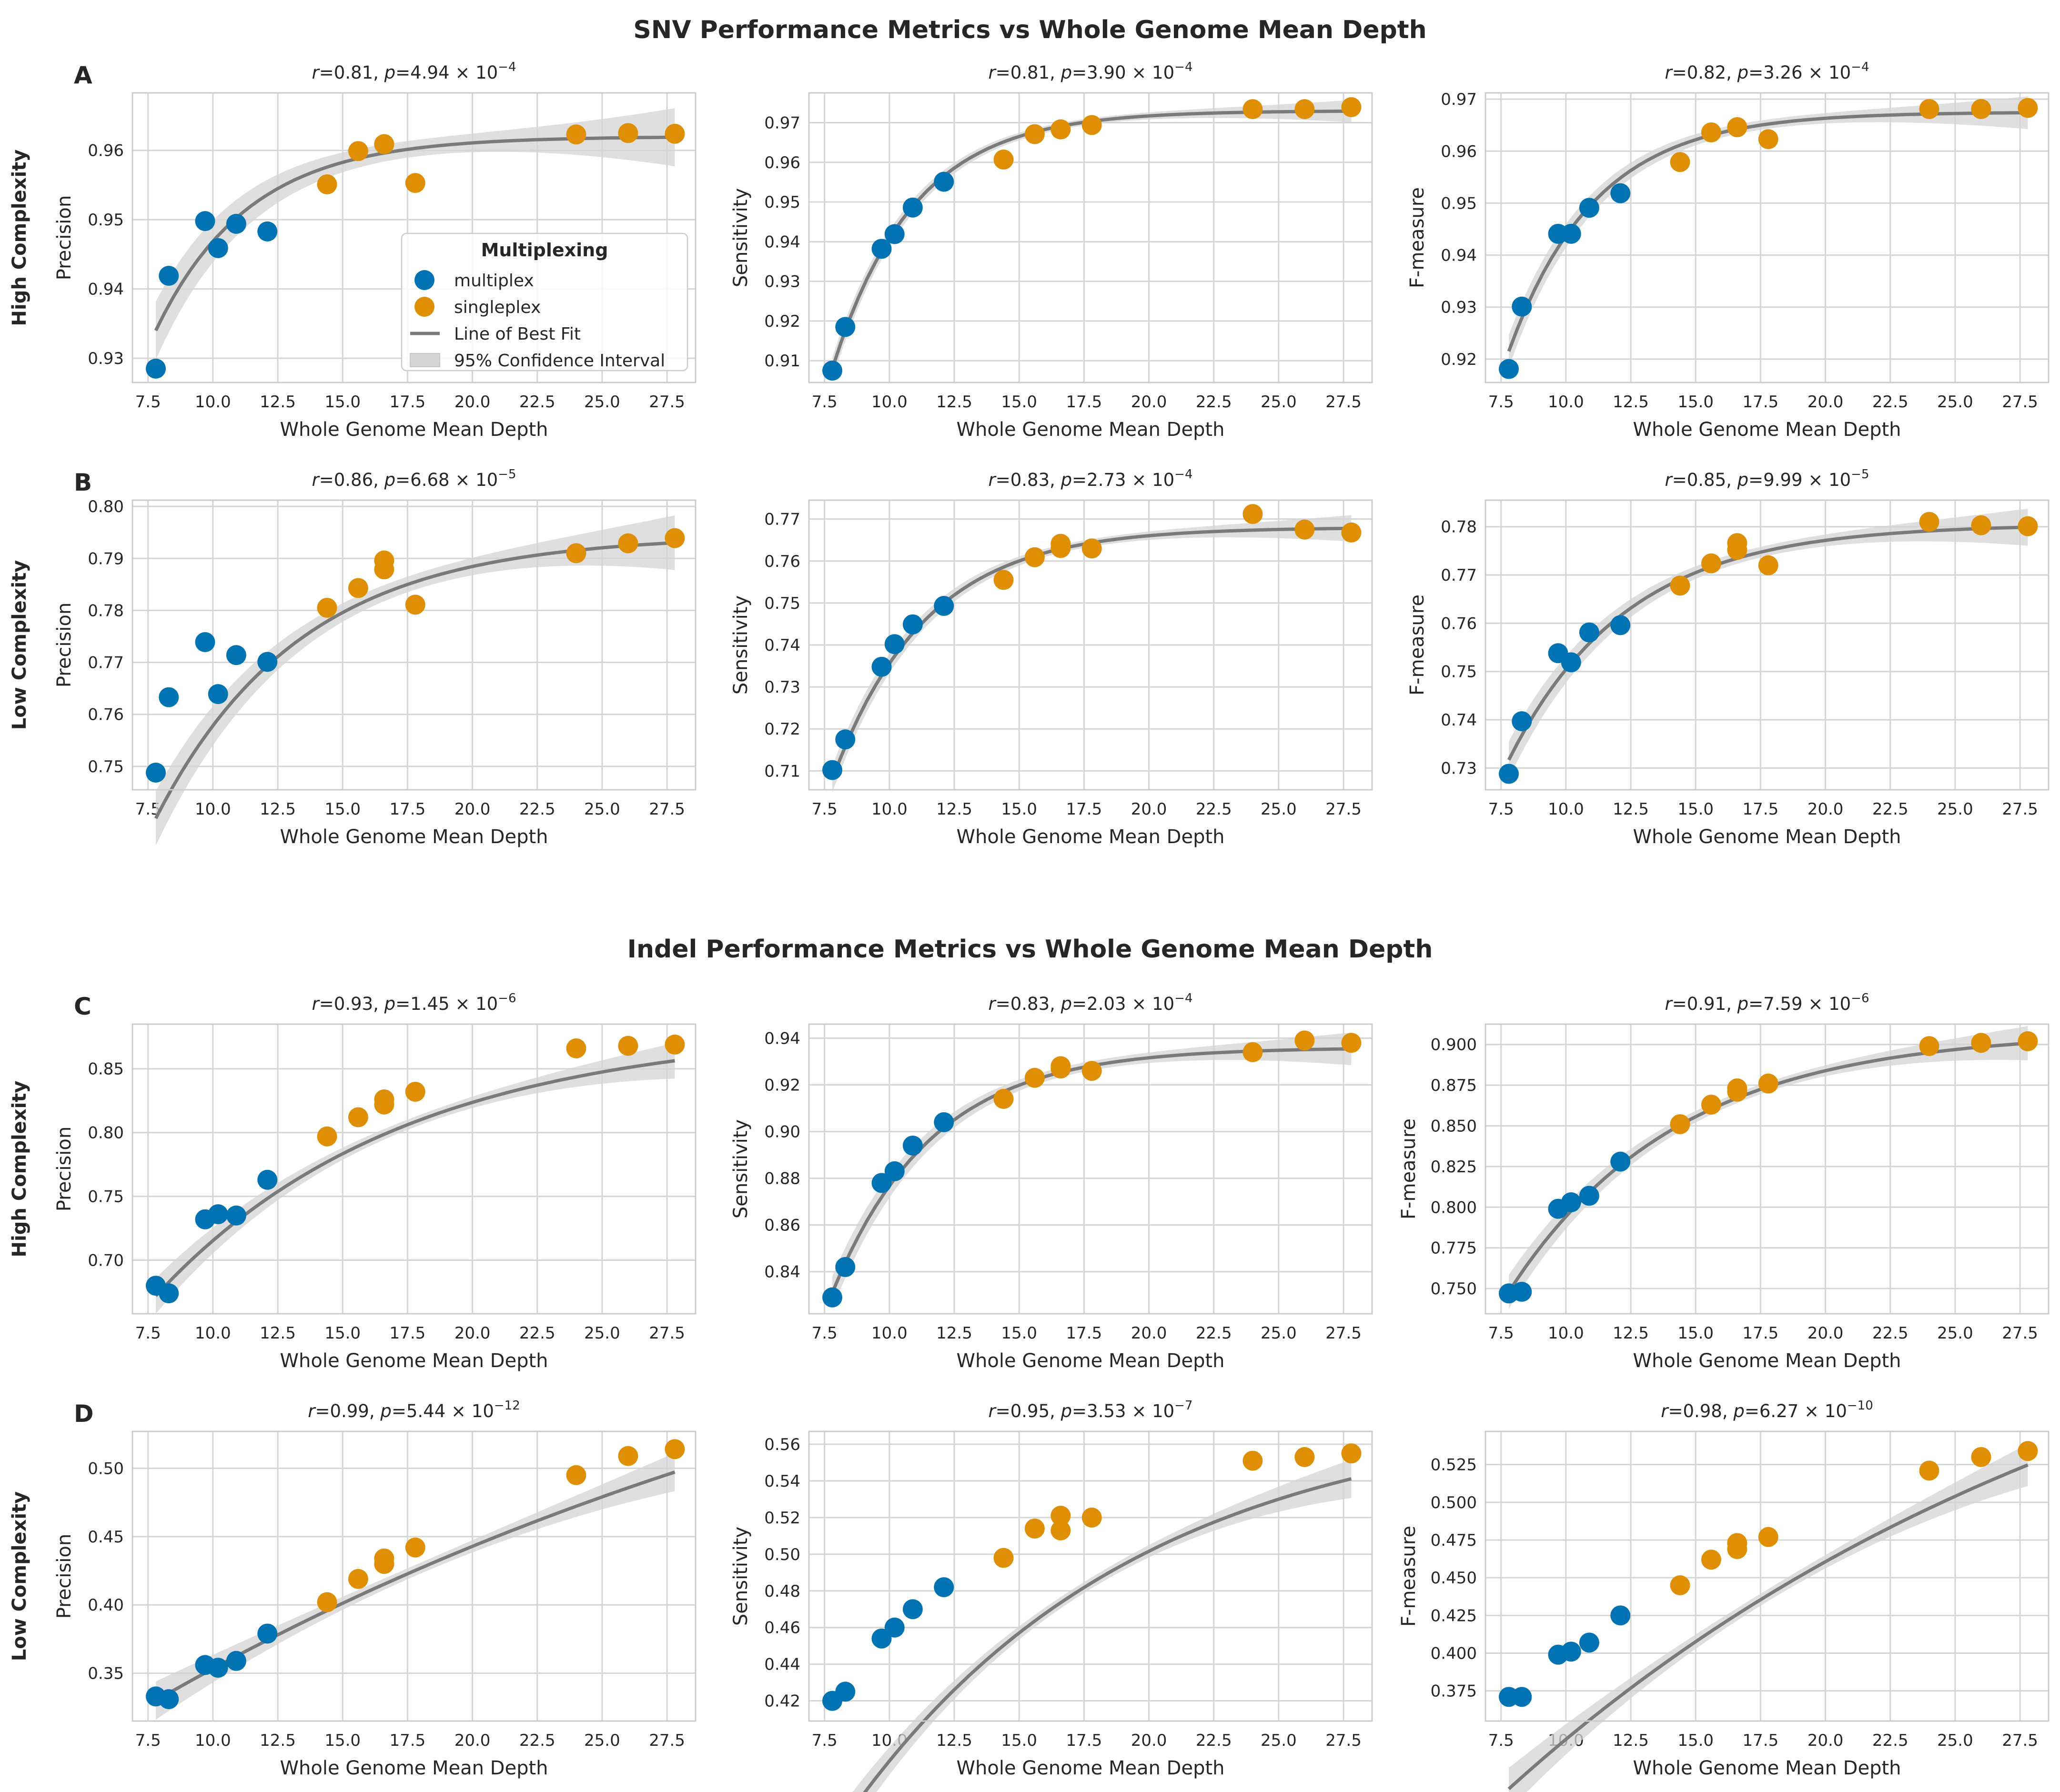 The image size is (2060, 1792). What do you see at coordinates (106, 558) in the screenshot?
I see `y-tick-label: 0.79` at bounding box center [106, 558].